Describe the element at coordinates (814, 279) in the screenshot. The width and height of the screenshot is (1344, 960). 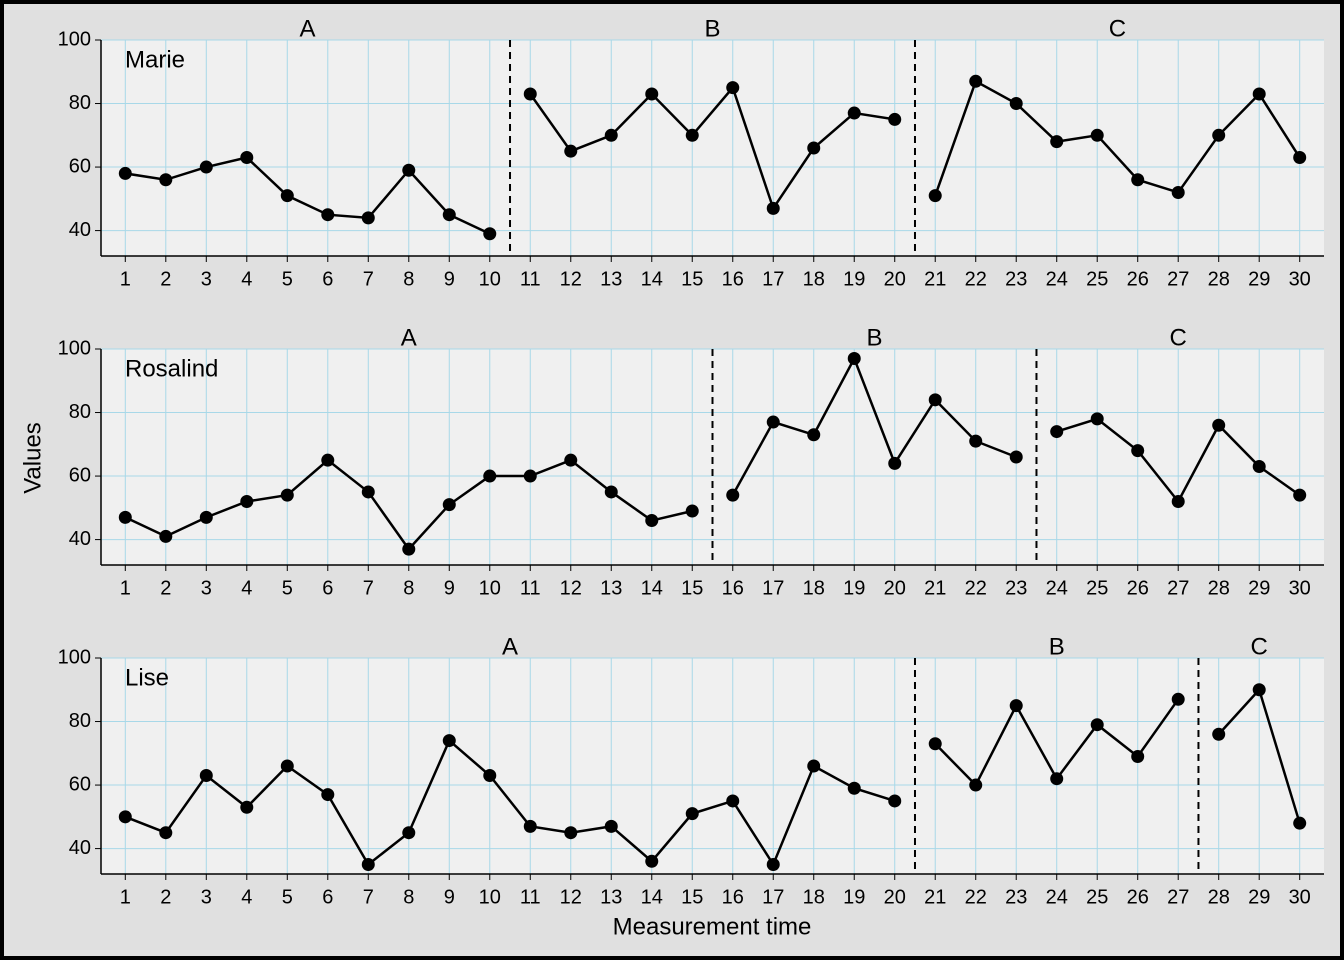
I see `x-tick-label: 18` at that location.